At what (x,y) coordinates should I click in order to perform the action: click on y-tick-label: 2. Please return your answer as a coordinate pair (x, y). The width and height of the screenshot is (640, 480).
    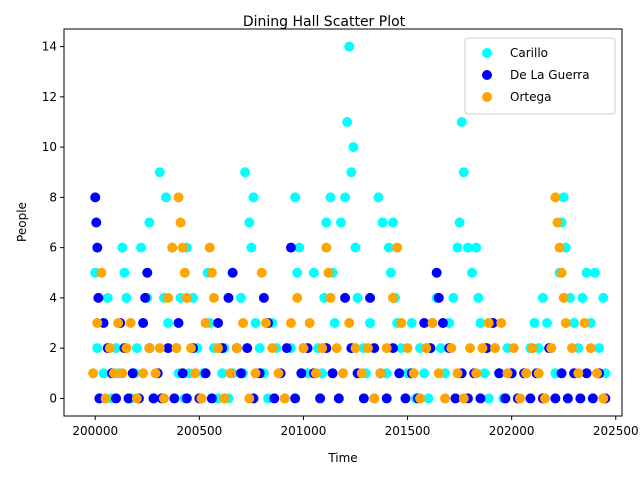
    Looking at the image, I should click on (53, 348).